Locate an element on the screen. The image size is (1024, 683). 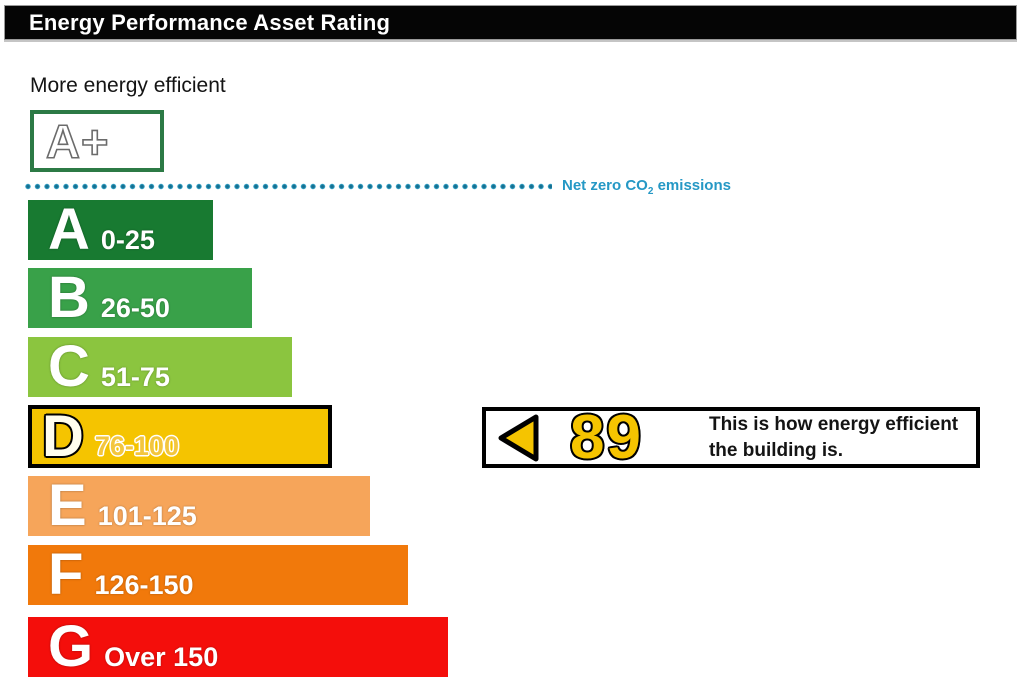
band-range: 101-125 is located at coordinates (147, 515).